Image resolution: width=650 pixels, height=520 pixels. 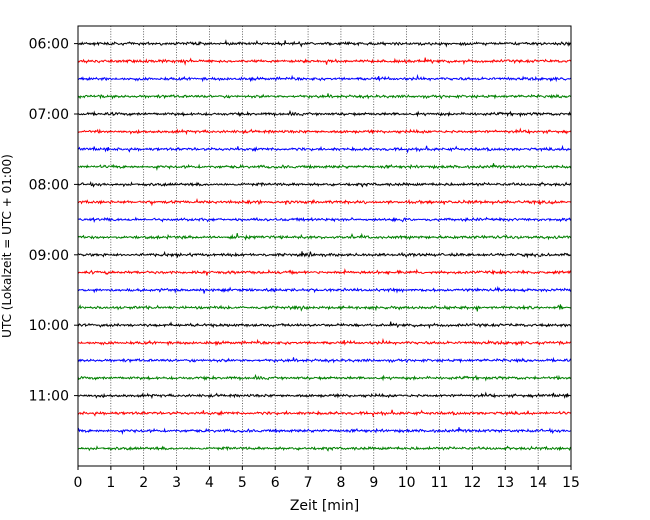 I want to click on x-tick-label: 2, so click(x=143, y=483).